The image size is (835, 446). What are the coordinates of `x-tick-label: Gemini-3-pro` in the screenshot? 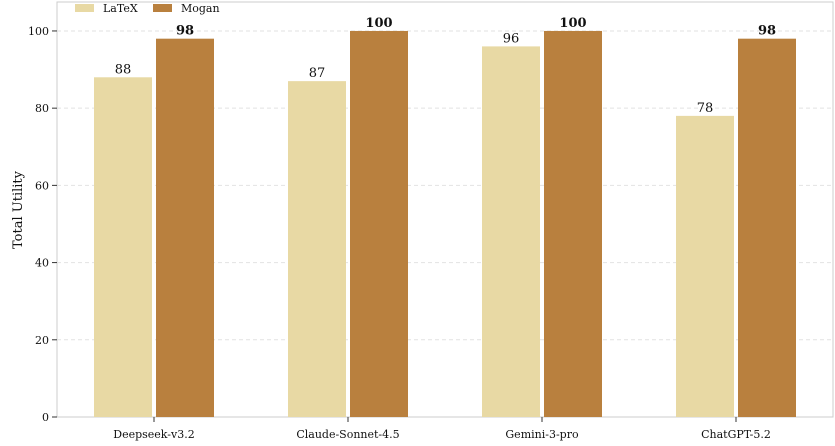 It's located at (542, 434).